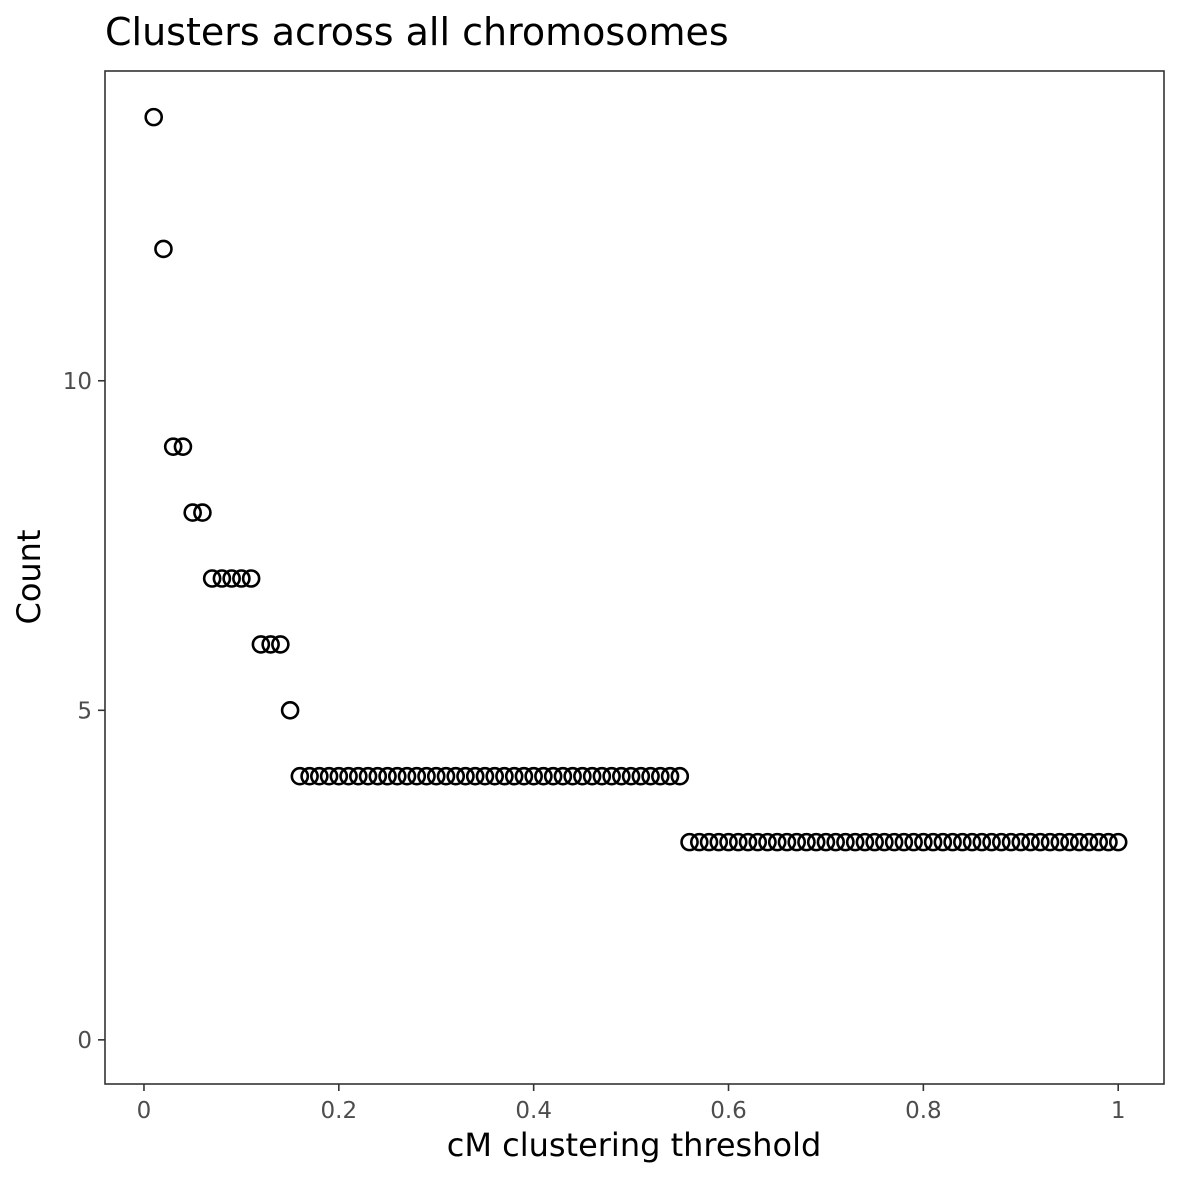 The image size is (1181, 1181). I want to click on x-tick-label-0: 0, so click(144, 1111).